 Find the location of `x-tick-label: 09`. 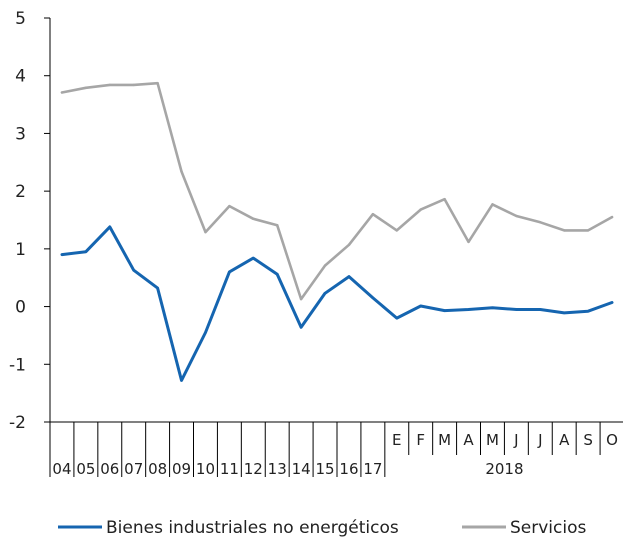

x-tick-label: 09 is located at coordinates (181, 469).